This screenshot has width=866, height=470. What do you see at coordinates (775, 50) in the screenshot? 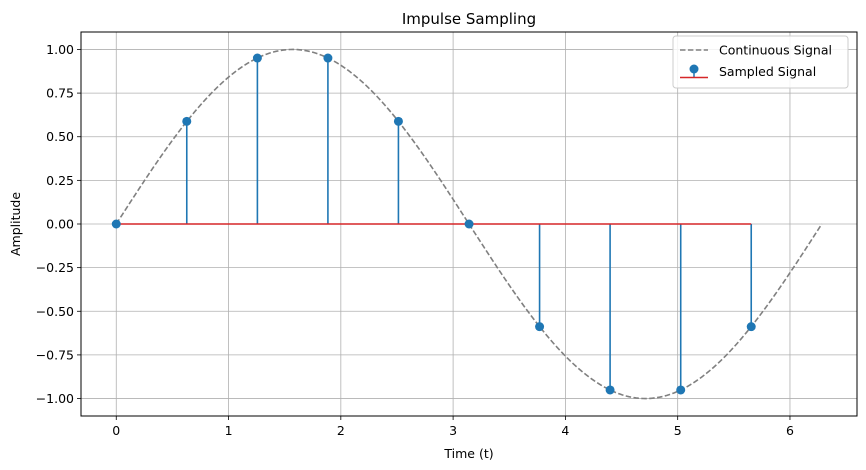
I see `legend-continuous-label: Continuous Signal` at bounding box center [775, 50].